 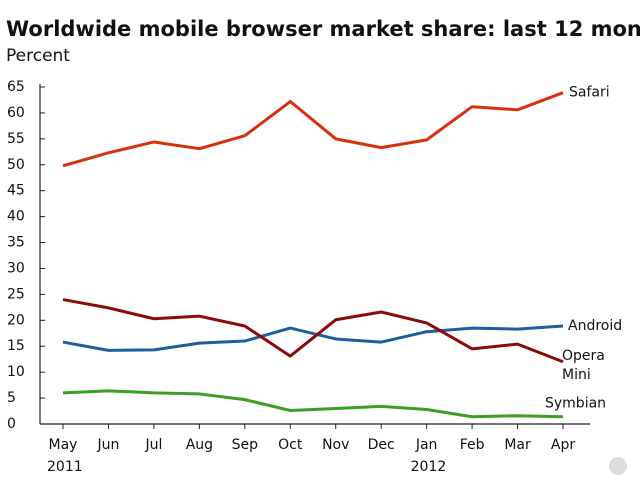 I want to click on chart-subtitle: Percent, so click(x=38, y=56).